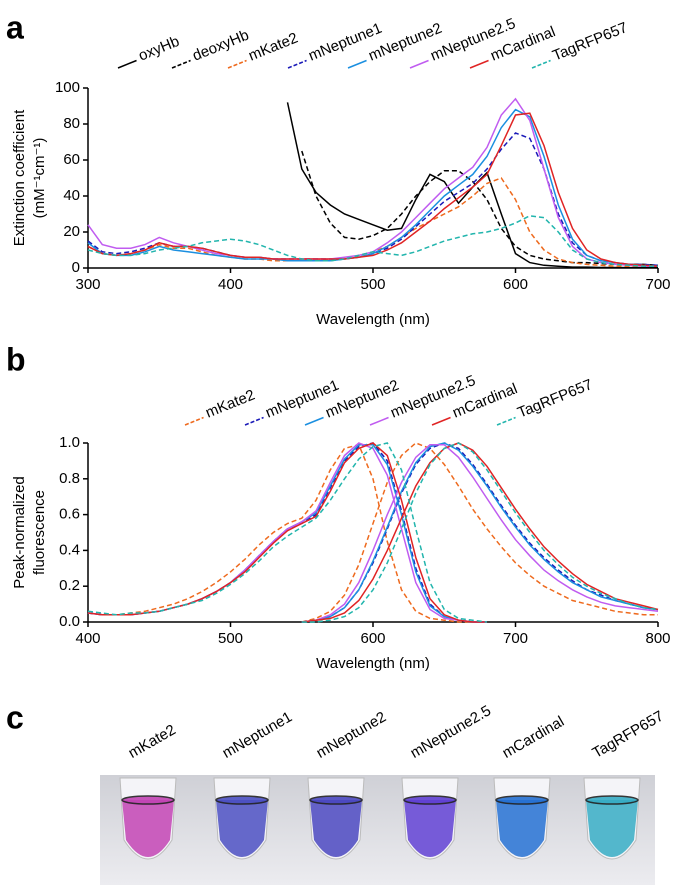 This screenshot has height=896, width=682. What do you see at coordinates (71, 159) in the screenshot?
I see `y-tick-label: 60` at bounding box center [71, 159].